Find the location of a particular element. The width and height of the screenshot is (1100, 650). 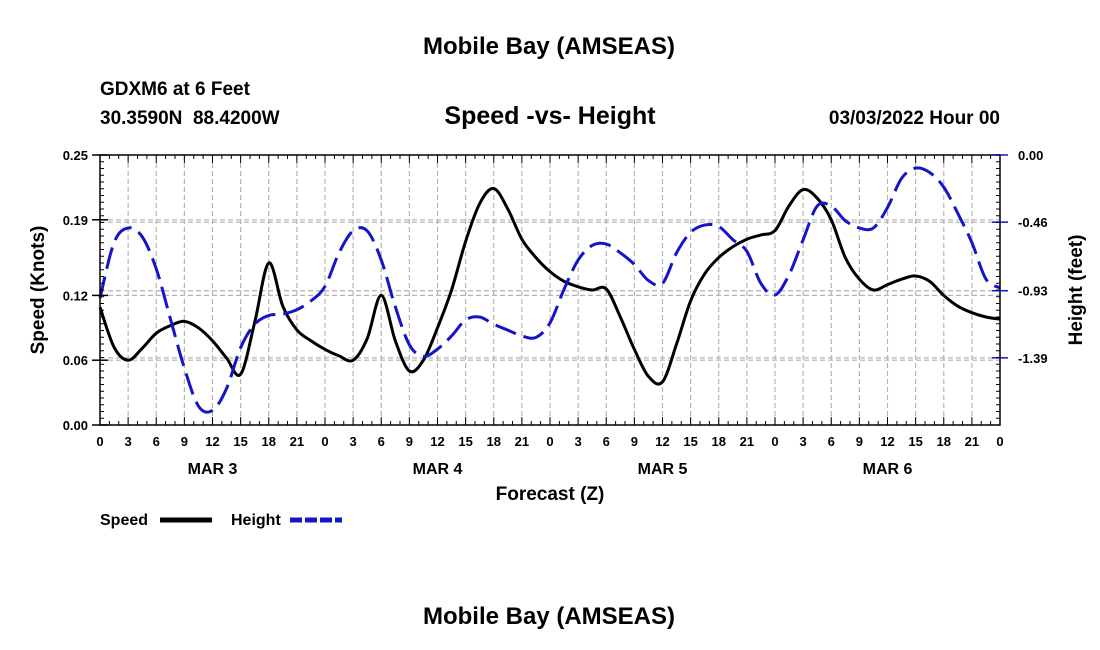

x-axis-title: Forecast (Z) is located at coordinates (550, 494).